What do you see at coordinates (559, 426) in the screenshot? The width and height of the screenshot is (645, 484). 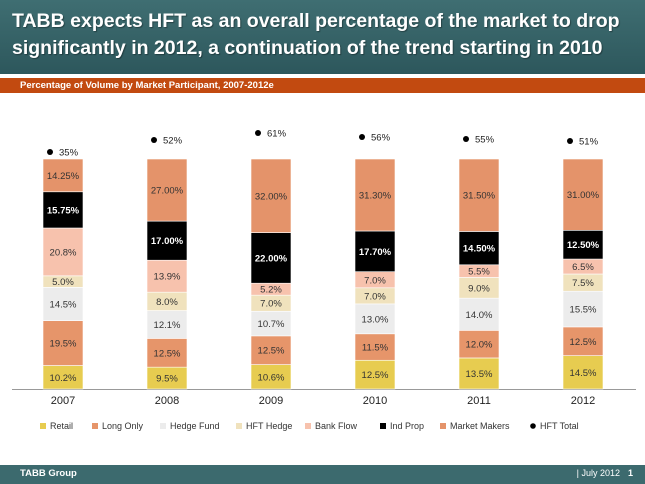 I see `legend-label-hft-total: HFT Total` at bounding box center [559, 426].